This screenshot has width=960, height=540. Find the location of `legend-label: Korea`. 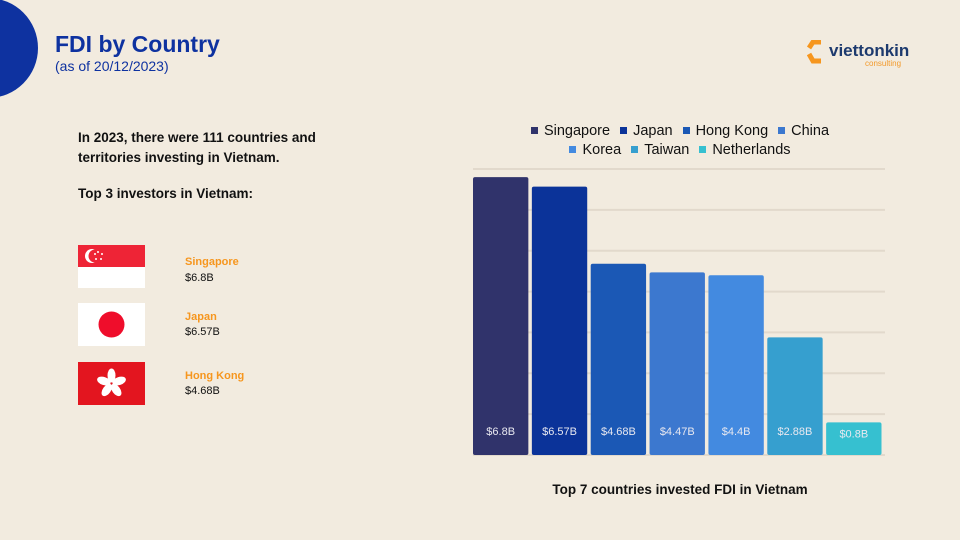

legend-label: Korea is located at coordinates (602, 150).